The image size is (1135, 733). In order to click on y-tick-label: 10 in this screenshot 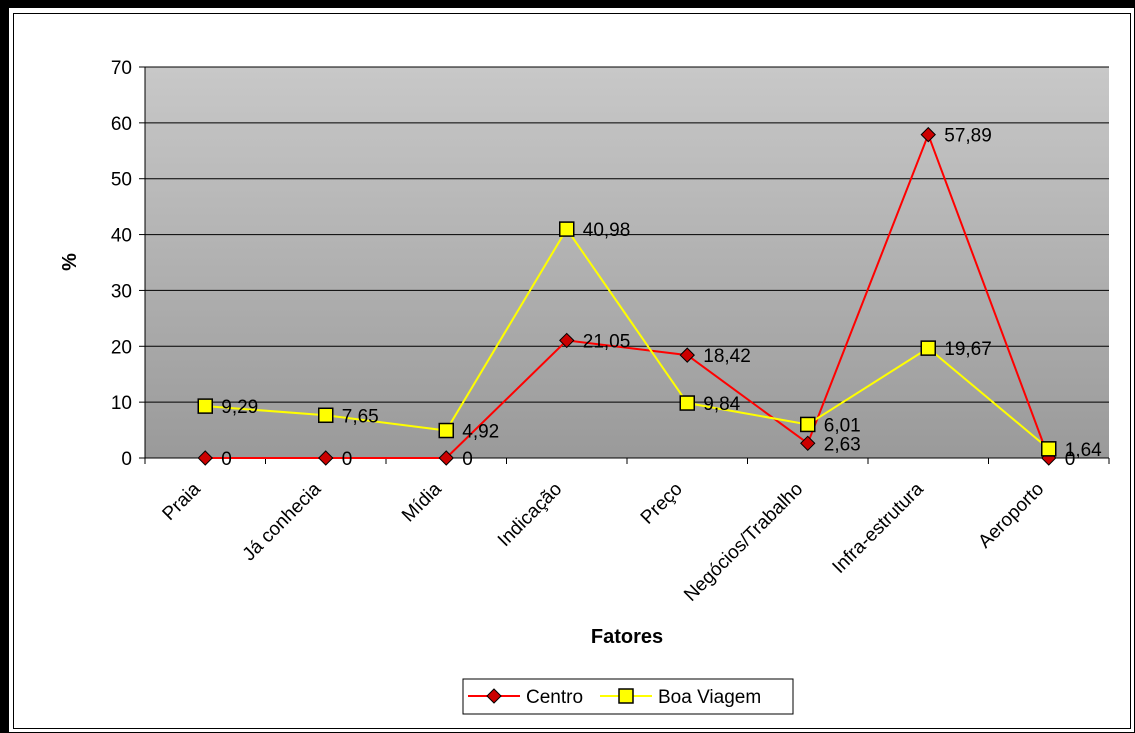, I will do `click(121, 403)`.